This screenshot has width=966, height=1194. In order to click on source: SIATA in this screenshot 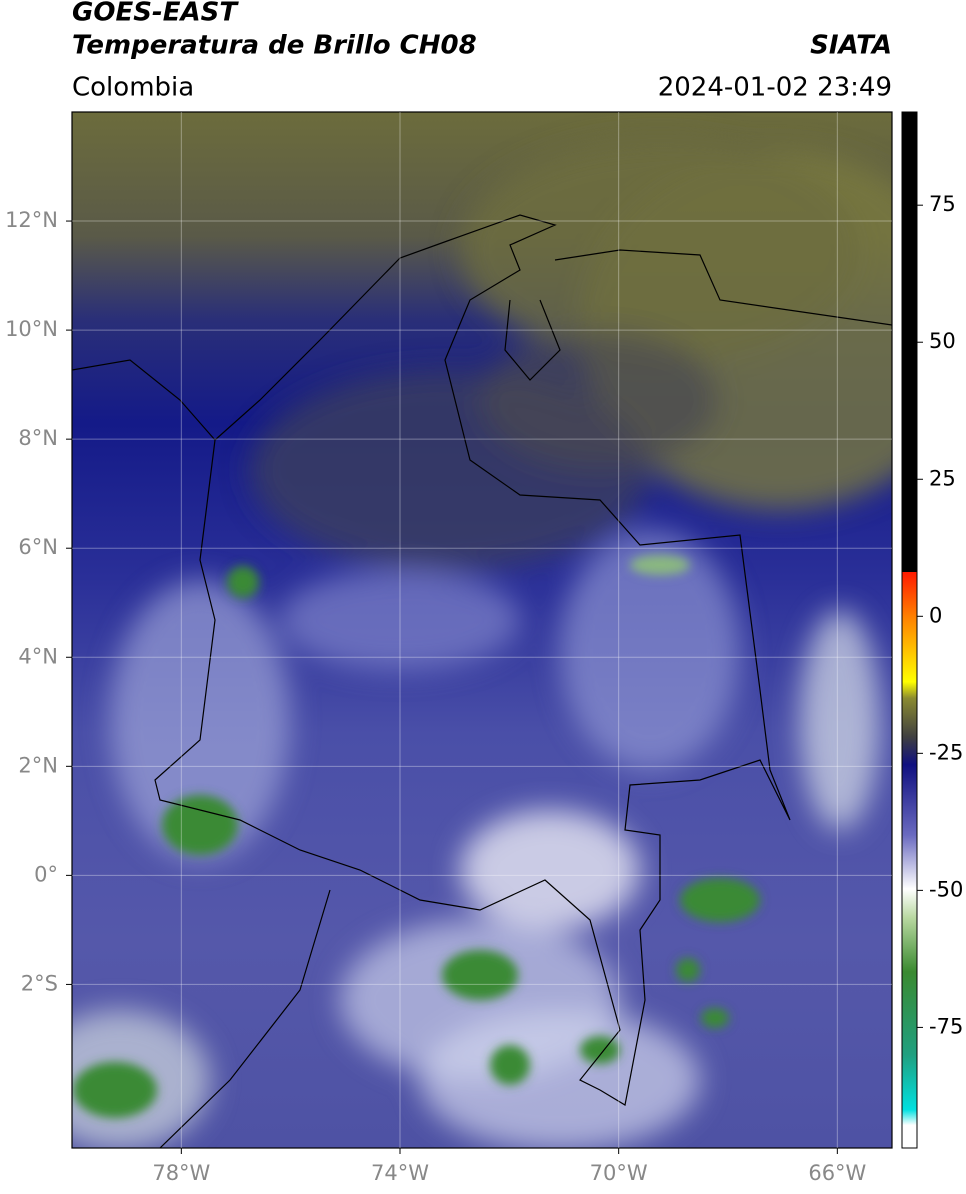, I will do `click(851, 46)`.